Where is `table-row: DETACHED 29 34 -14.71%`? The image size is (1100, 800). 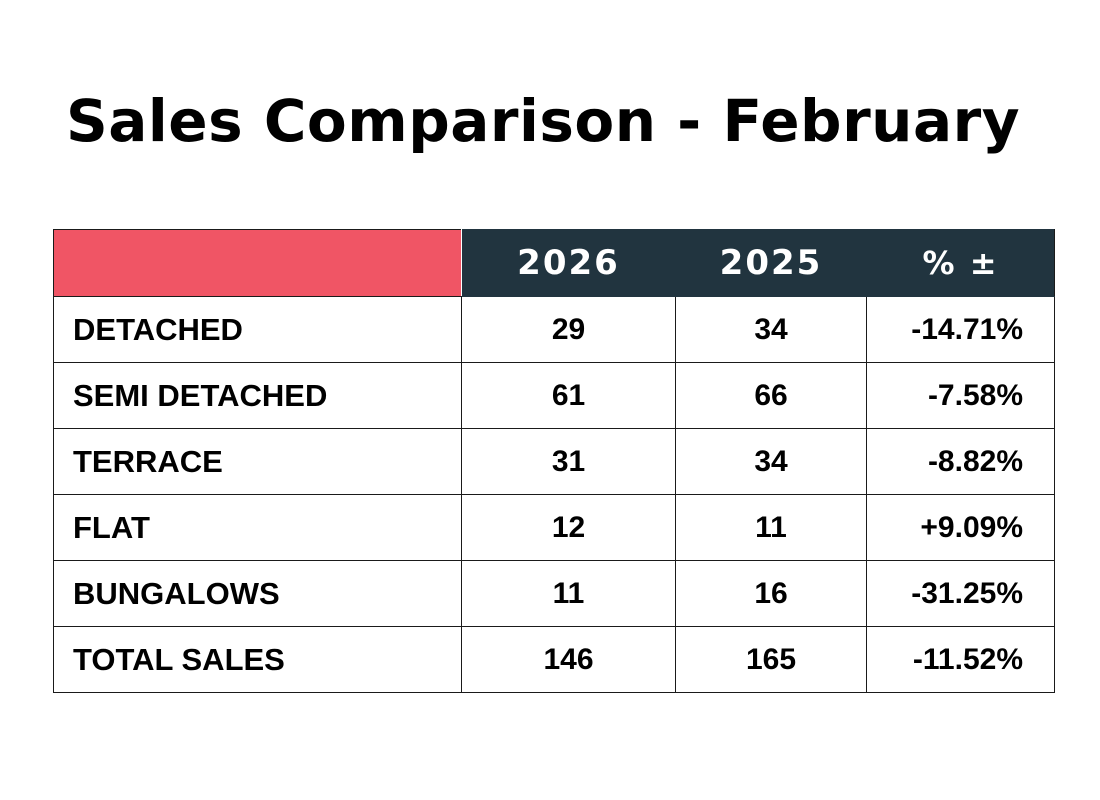 table-row: DETACHED 29 34 -14.71% is located at coordinates (554, 329).